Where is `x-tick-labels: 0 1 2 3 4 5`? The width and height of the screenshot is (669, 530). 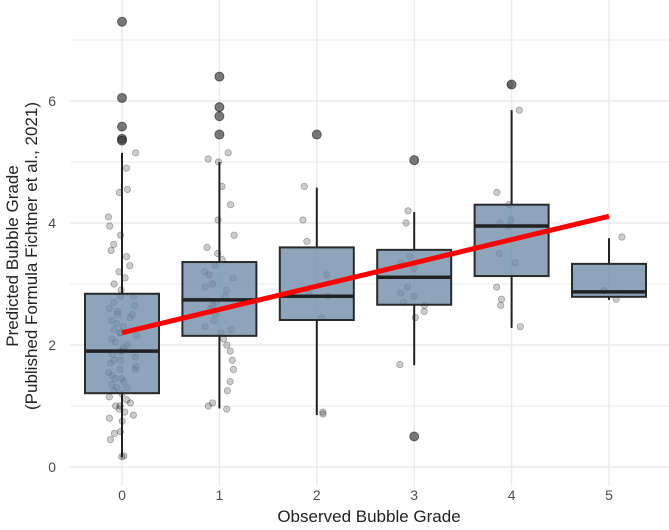 x-tick-labels: 0 1 2 3 4 5 is located at coordinates (365, 495).